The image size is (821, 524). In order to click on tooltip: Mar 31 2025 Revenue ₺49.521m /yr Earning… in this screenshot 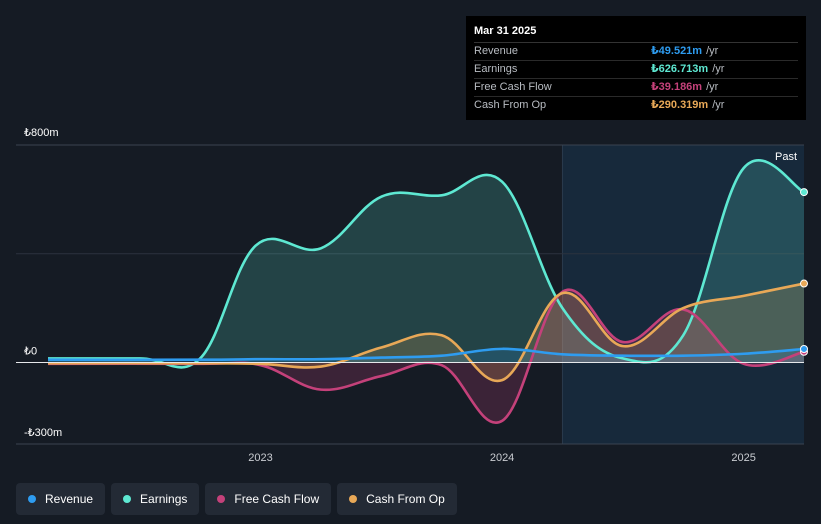, I will do `click(636, 68)`.